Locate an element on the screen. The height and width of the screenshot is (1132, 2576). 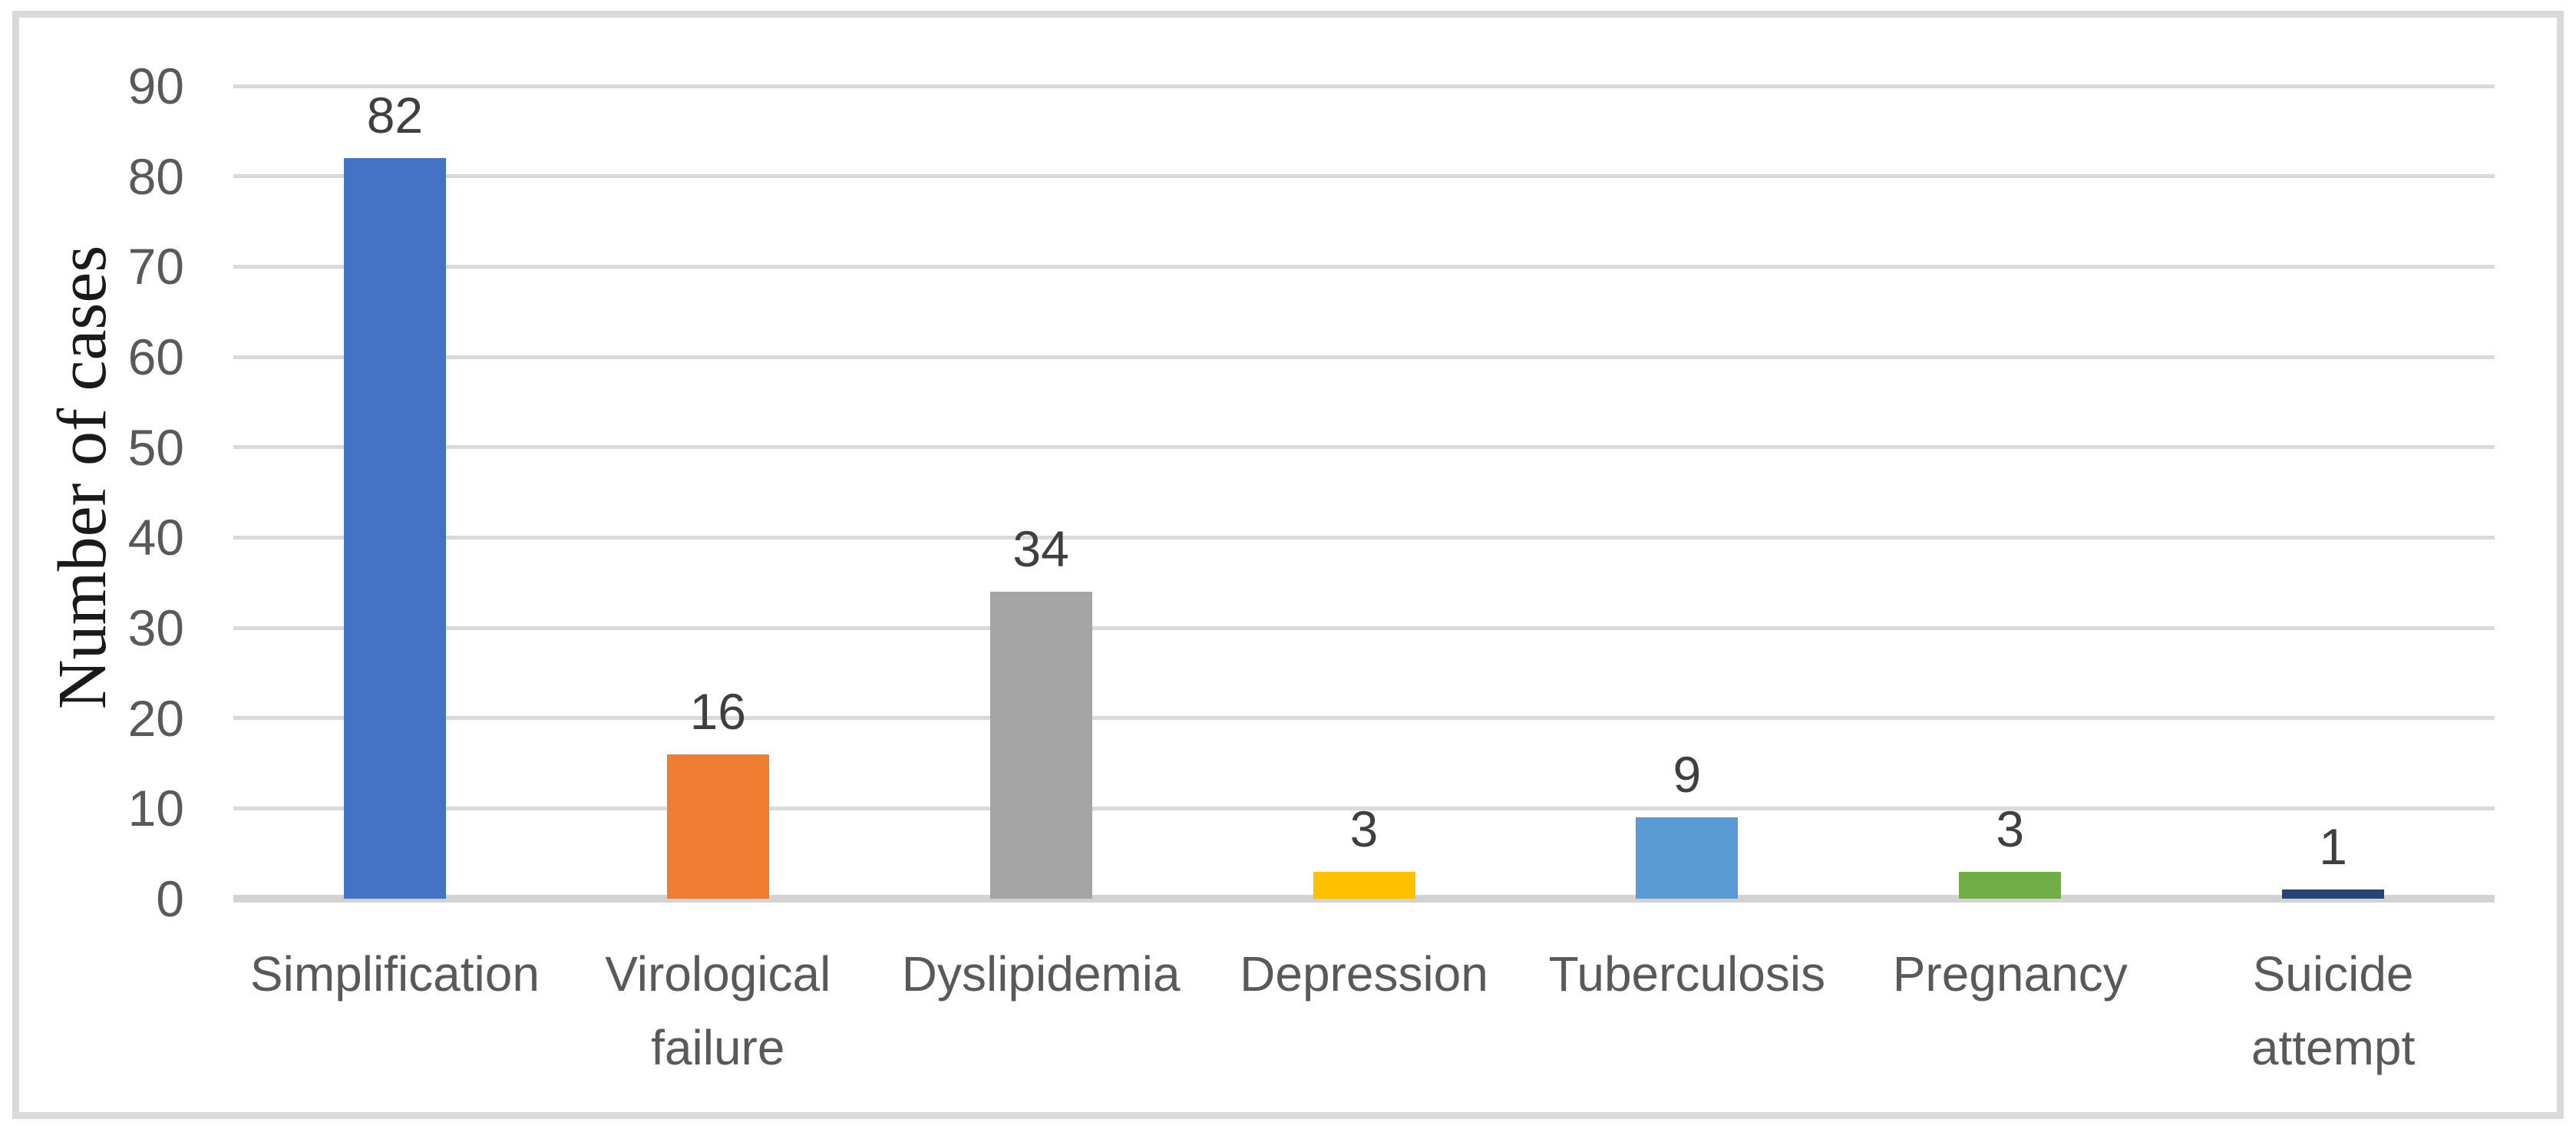
gridline-y60 is located at coordinates (1364, 357).